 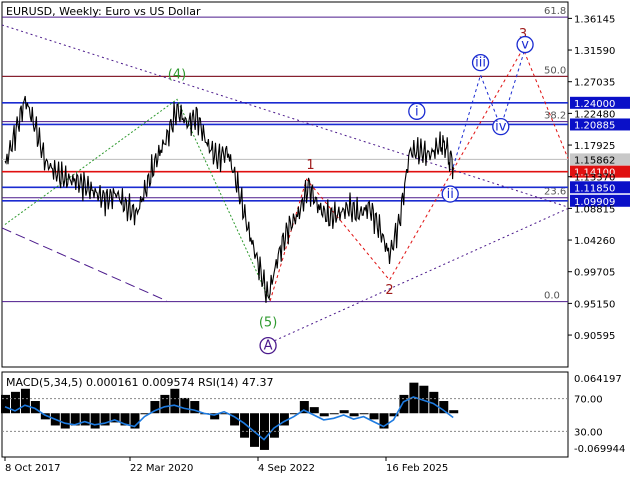 What do you see at coordinates (594, 304) in the screenshot?
I see `y-tick-label: 0.95150` at bounding box center [594, 304].